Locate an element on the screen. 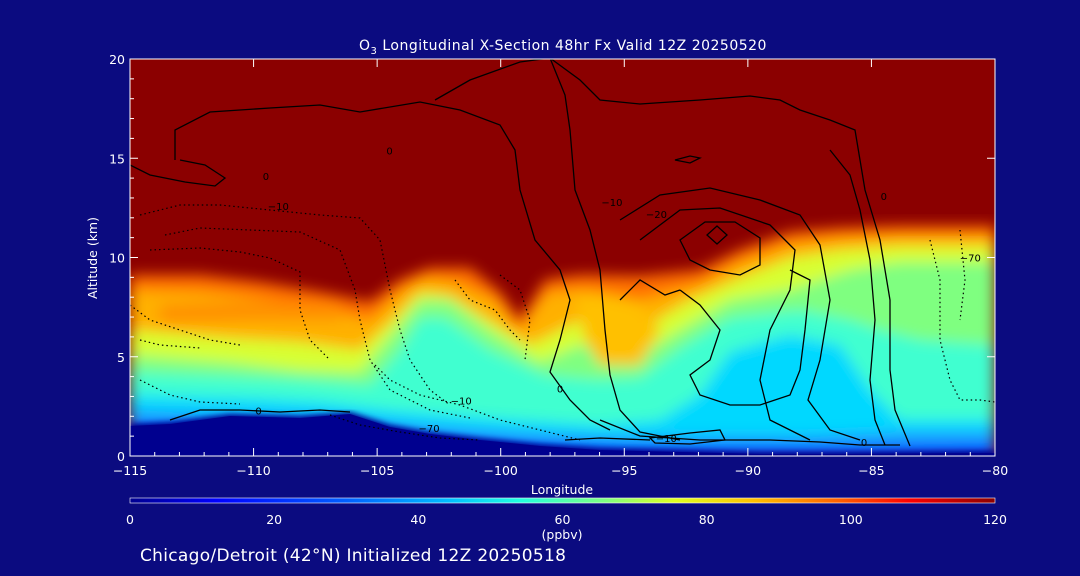 This screenshot has width=1080, height=576. colorbar-unit-label: (ppbv) is located at coordinates (562, 534).